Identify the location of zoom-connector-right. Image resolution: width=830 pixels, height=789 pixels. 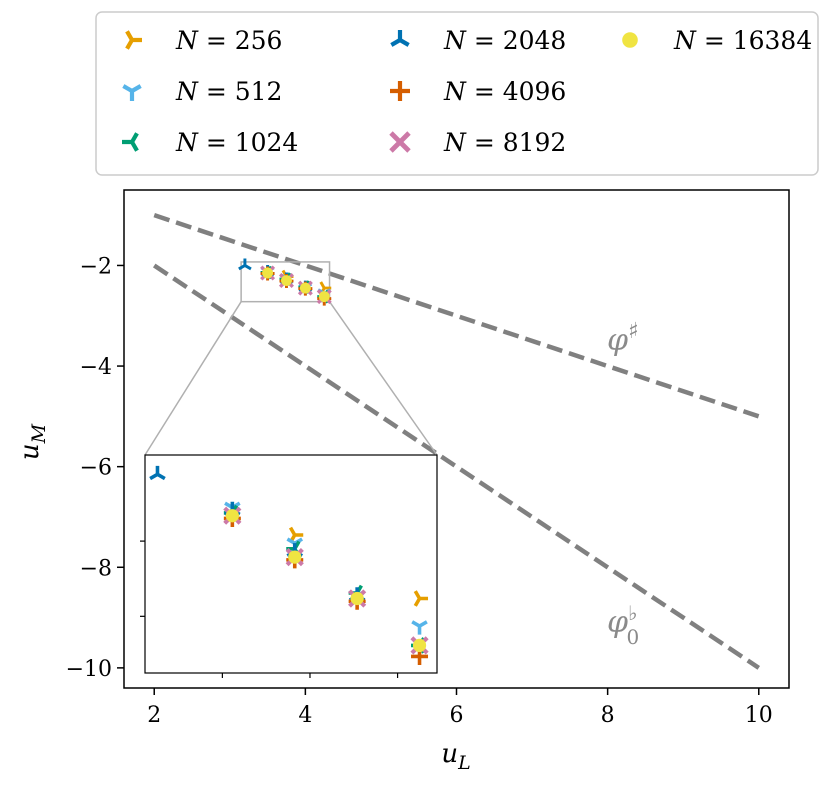
(383, 378).